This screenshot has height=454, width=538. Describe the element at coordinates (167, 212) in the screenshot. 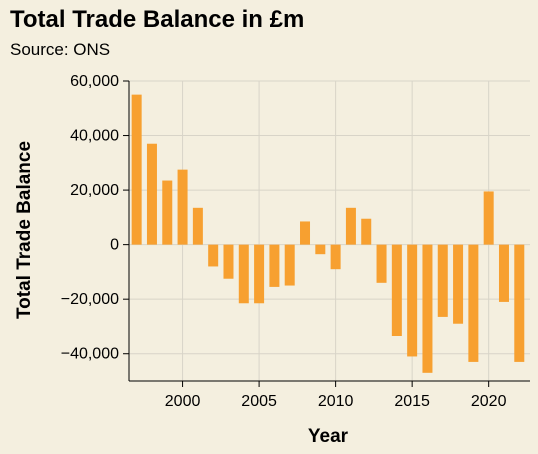

I see `bar-1999` at that location.